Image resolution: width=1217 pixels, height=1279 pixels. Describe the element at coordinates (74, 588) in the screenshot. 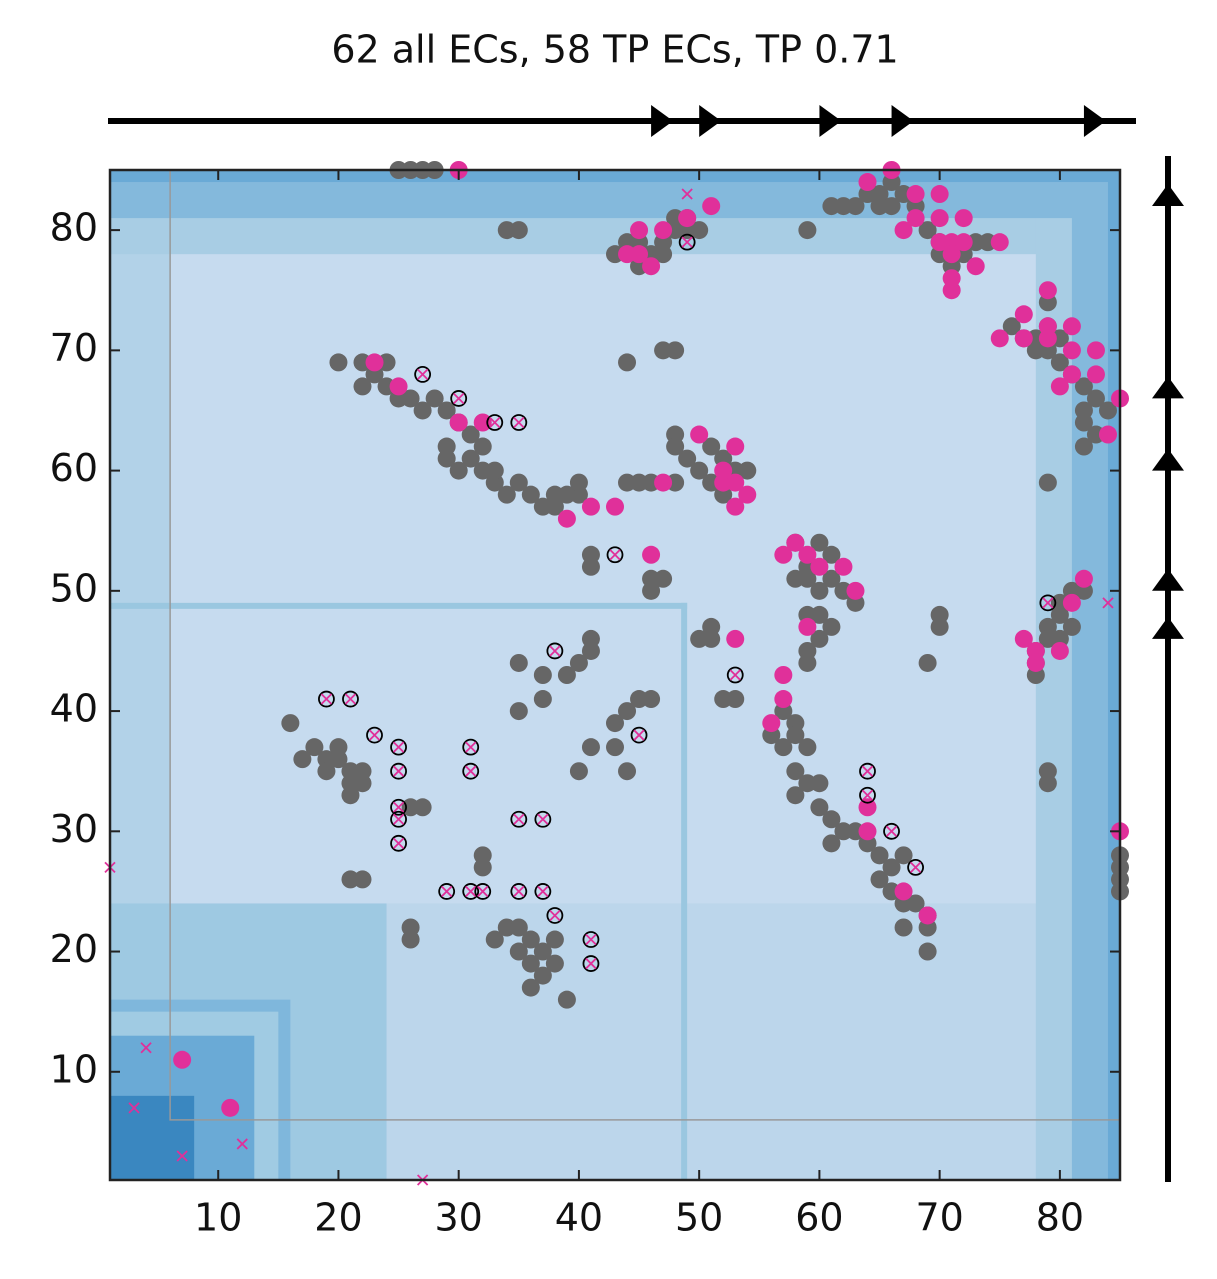

I see `y-tick-label: 50` at that location.